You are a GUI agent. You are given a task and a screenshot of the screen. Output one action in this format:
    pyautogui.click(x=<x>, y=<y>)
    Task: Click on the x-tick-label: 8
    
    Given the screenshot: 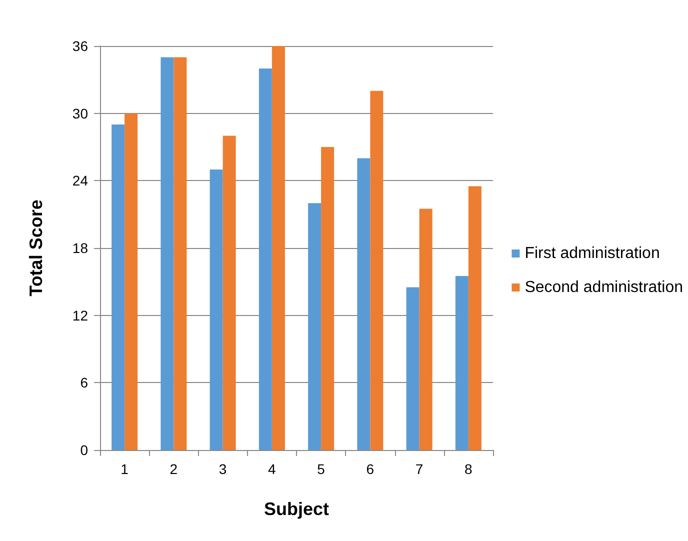 What is the action you would take?
    pyautogui.click(x=468, y=469)
    